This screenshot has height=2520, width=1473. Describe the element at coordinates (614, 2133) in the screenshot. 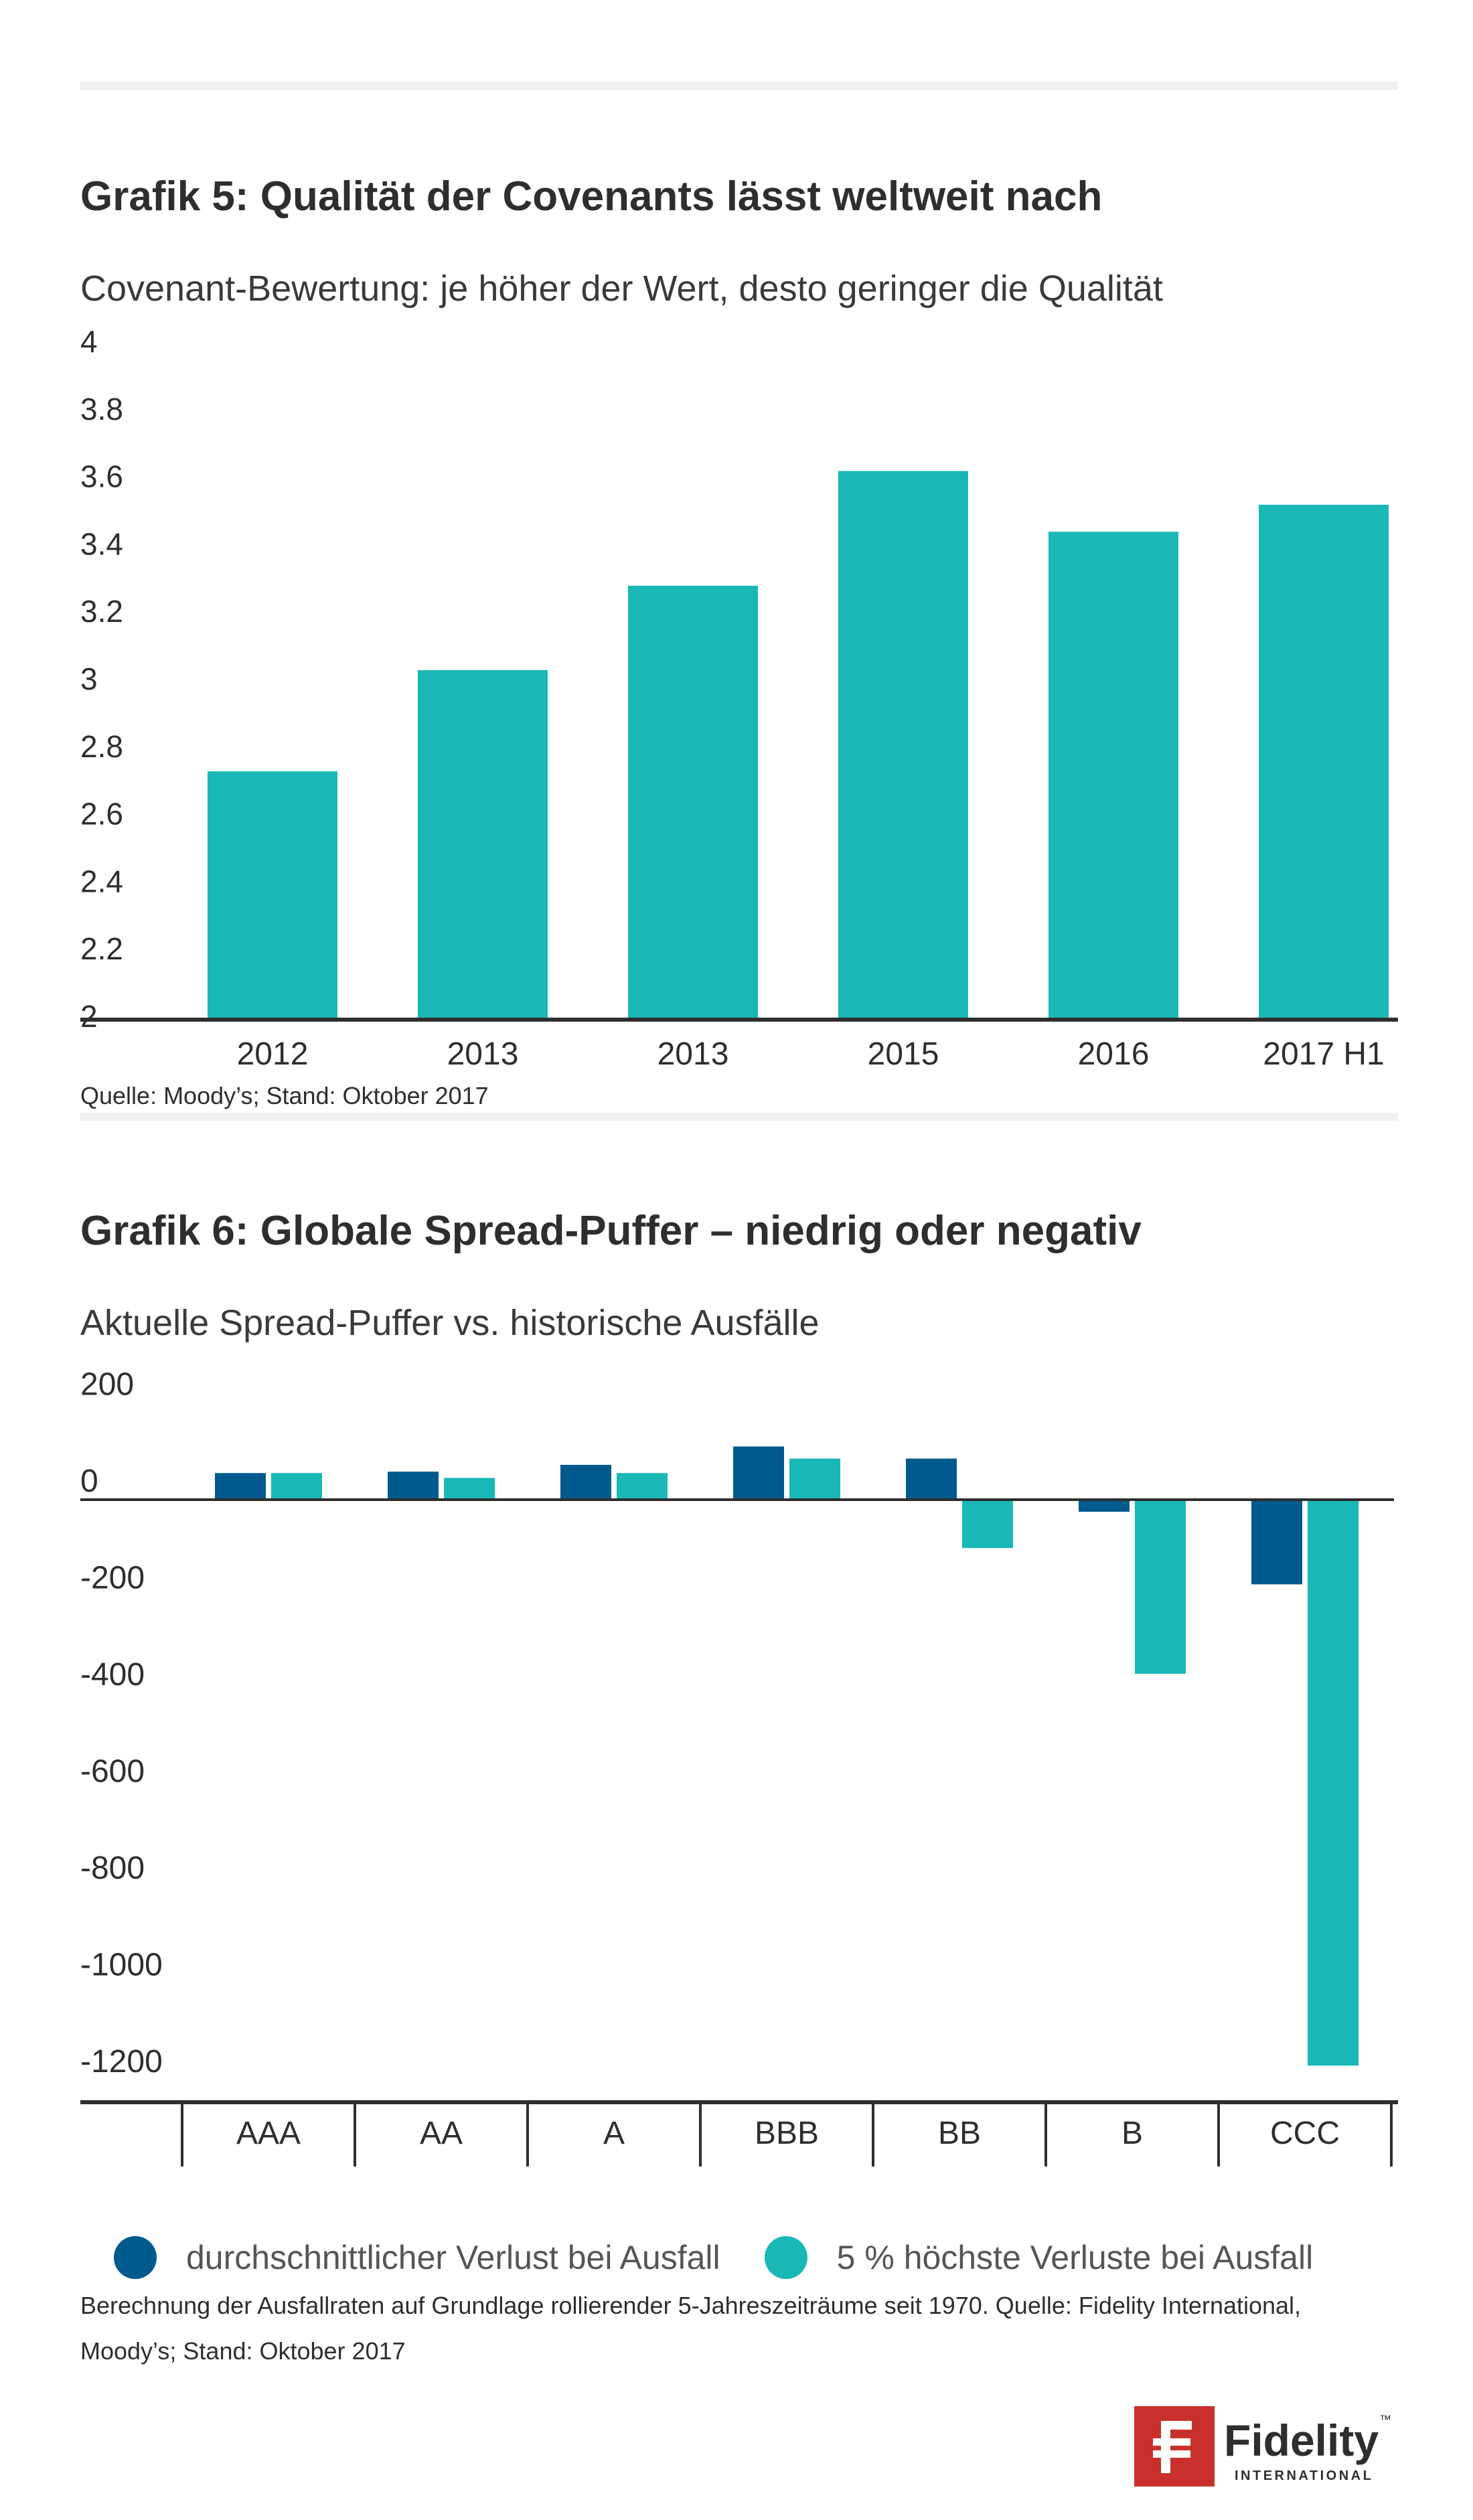

I see `x-tick-label: A` at that location.